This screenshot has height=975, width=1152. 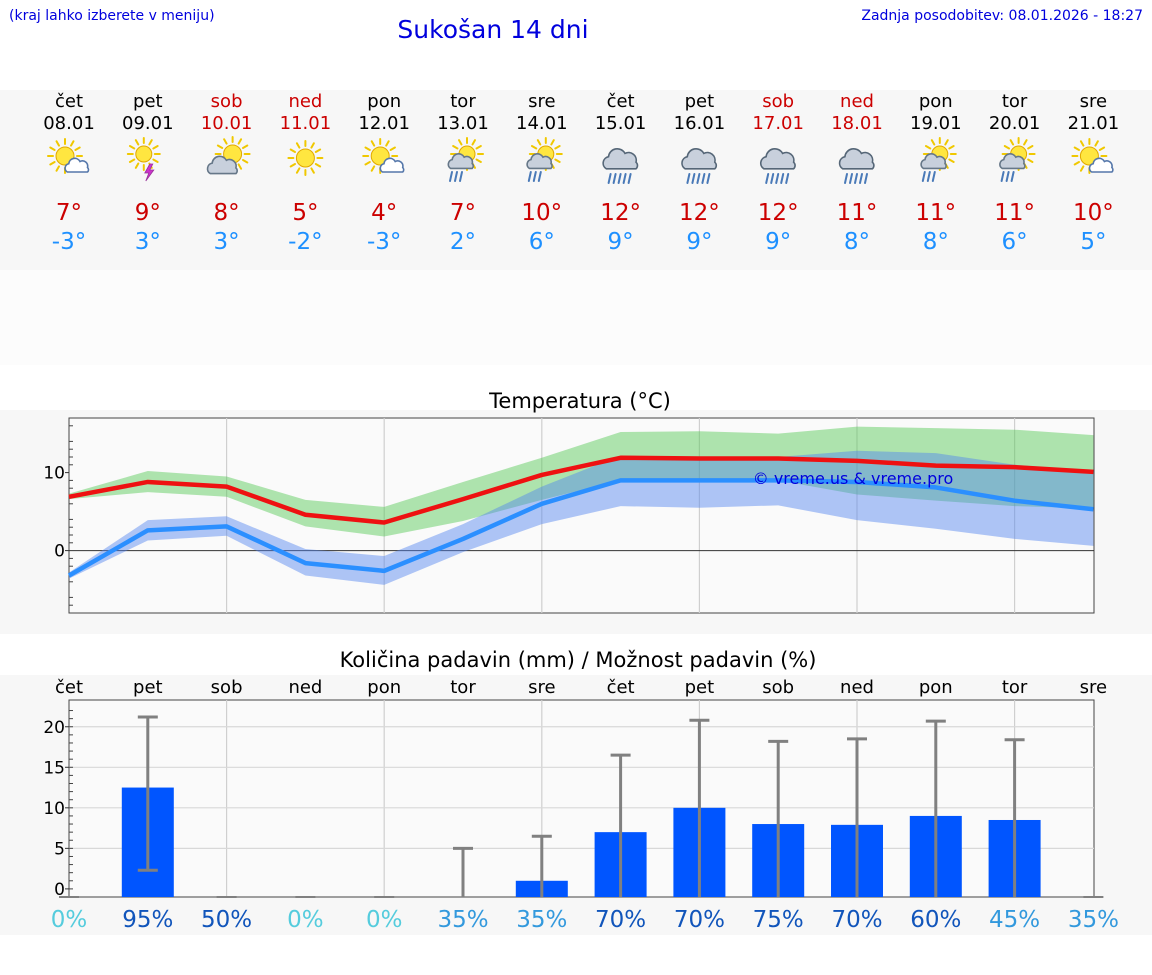 I want to click on forecast-day-label: ned, so click(x=857, y=101).